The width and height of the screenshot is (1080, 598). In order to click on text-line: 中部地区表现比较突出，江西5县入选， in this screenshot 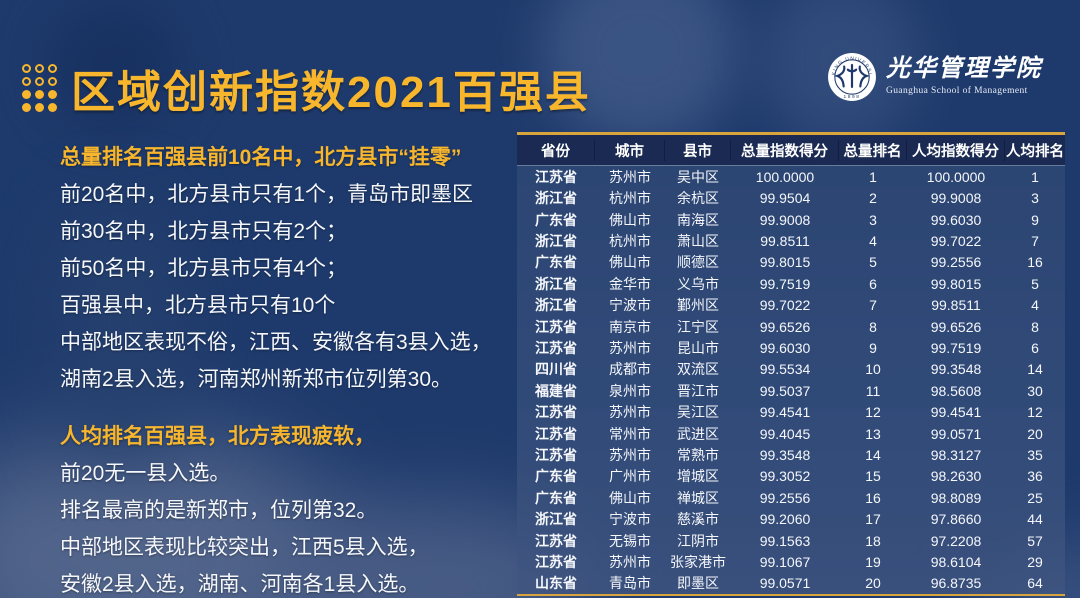, I will do `click(244, 547)`.